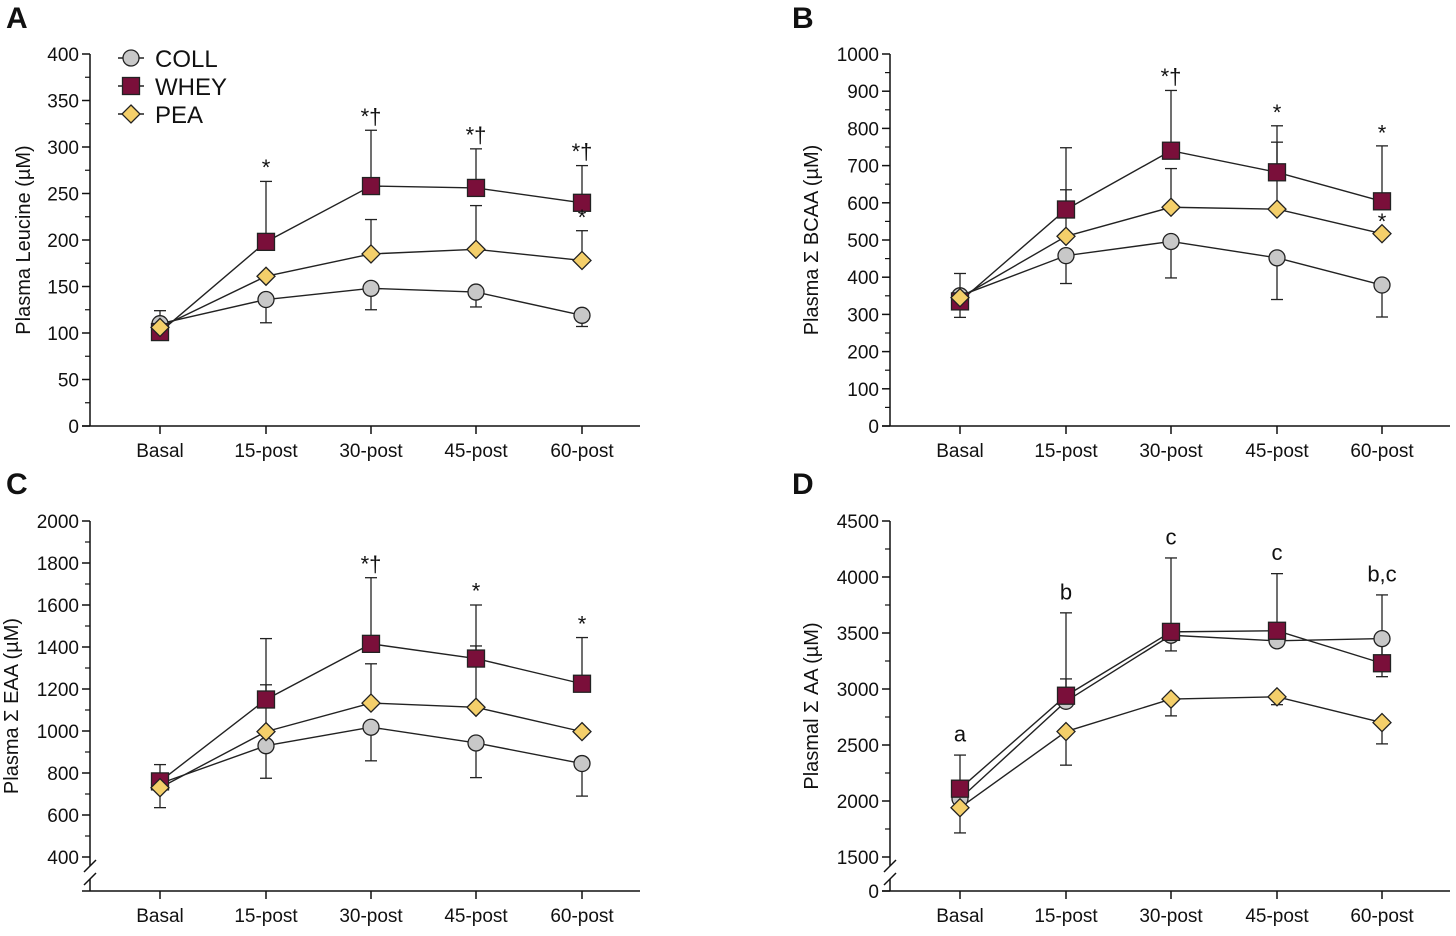 The width and height of the screenshot is (1456, 936). Describe the element at coordinates (63, 288) in the screenshot. I see `y-tick-label: 150` at that location.